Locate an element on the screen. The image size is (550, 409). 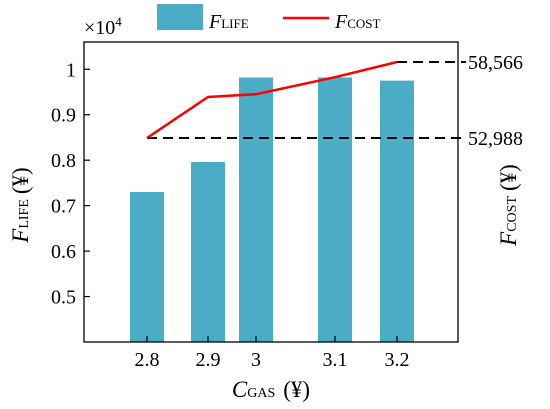
bar-2.9 is located at coordinates (208, 252).